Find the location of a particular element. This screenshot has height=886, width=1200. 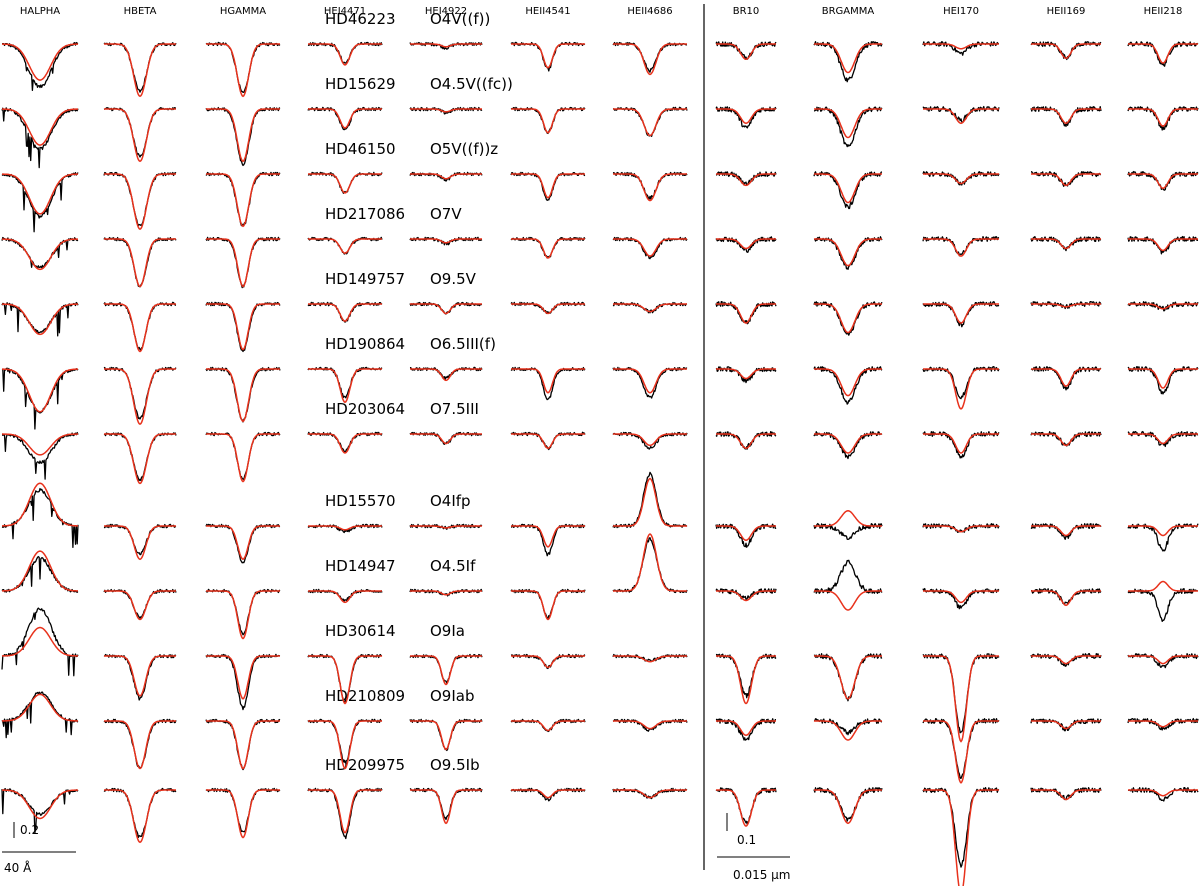

profile-hd190864-hei170 is located at coordinates (961, 388).